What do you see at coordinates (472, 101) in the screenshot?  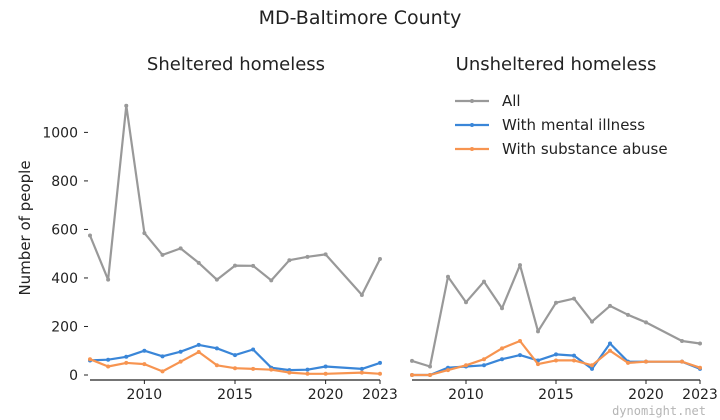 I see `legend-marker-all` at bounding box center [472, 101].